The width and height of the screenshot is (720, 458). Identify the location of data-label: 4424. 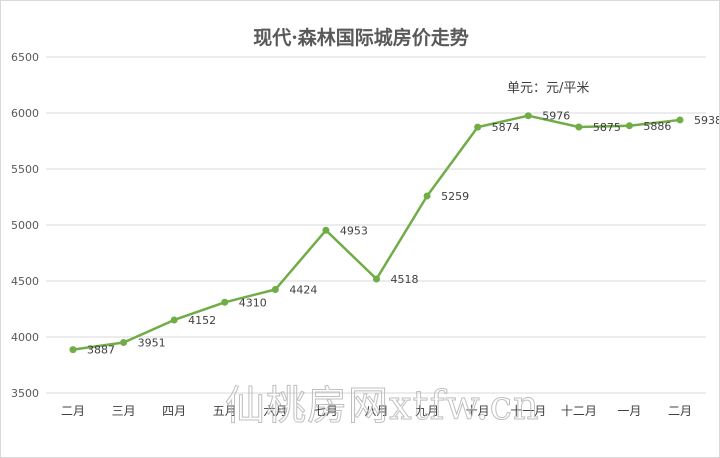
(303, 290).